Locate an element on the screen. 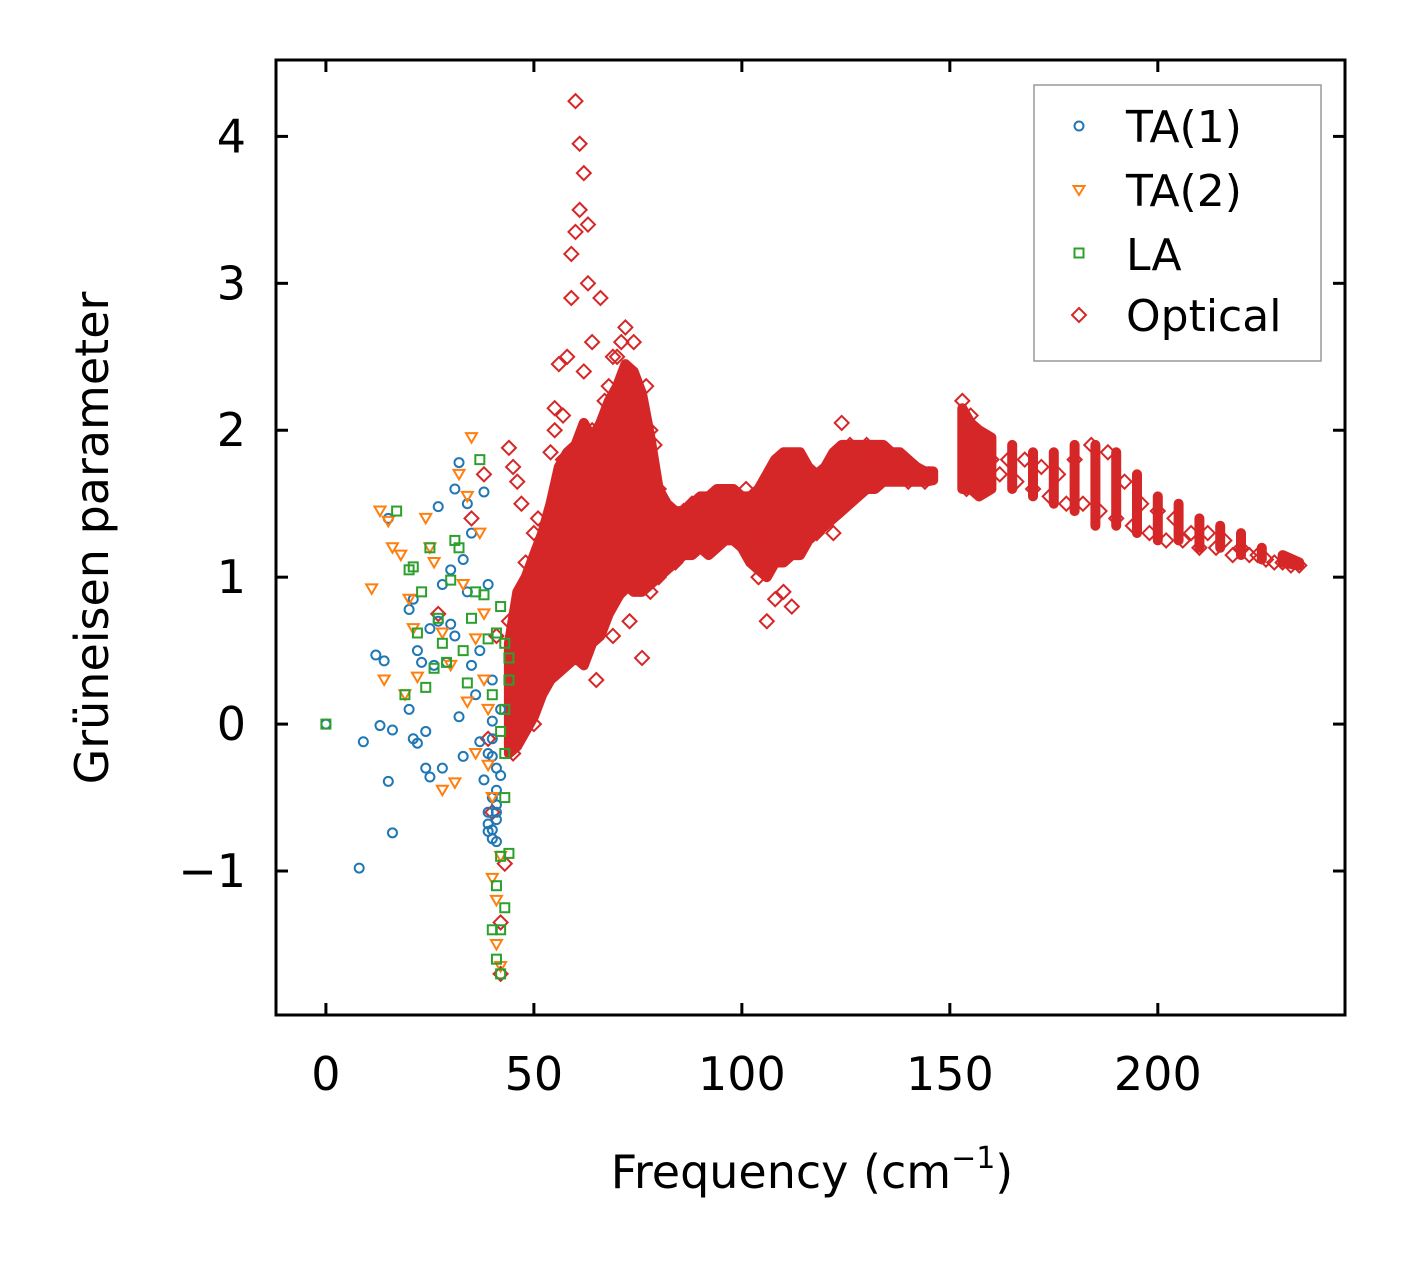 The width and height of the screenshot is (1406, 1264). legend-label-la: LA is located at coordinates (1154, 255).